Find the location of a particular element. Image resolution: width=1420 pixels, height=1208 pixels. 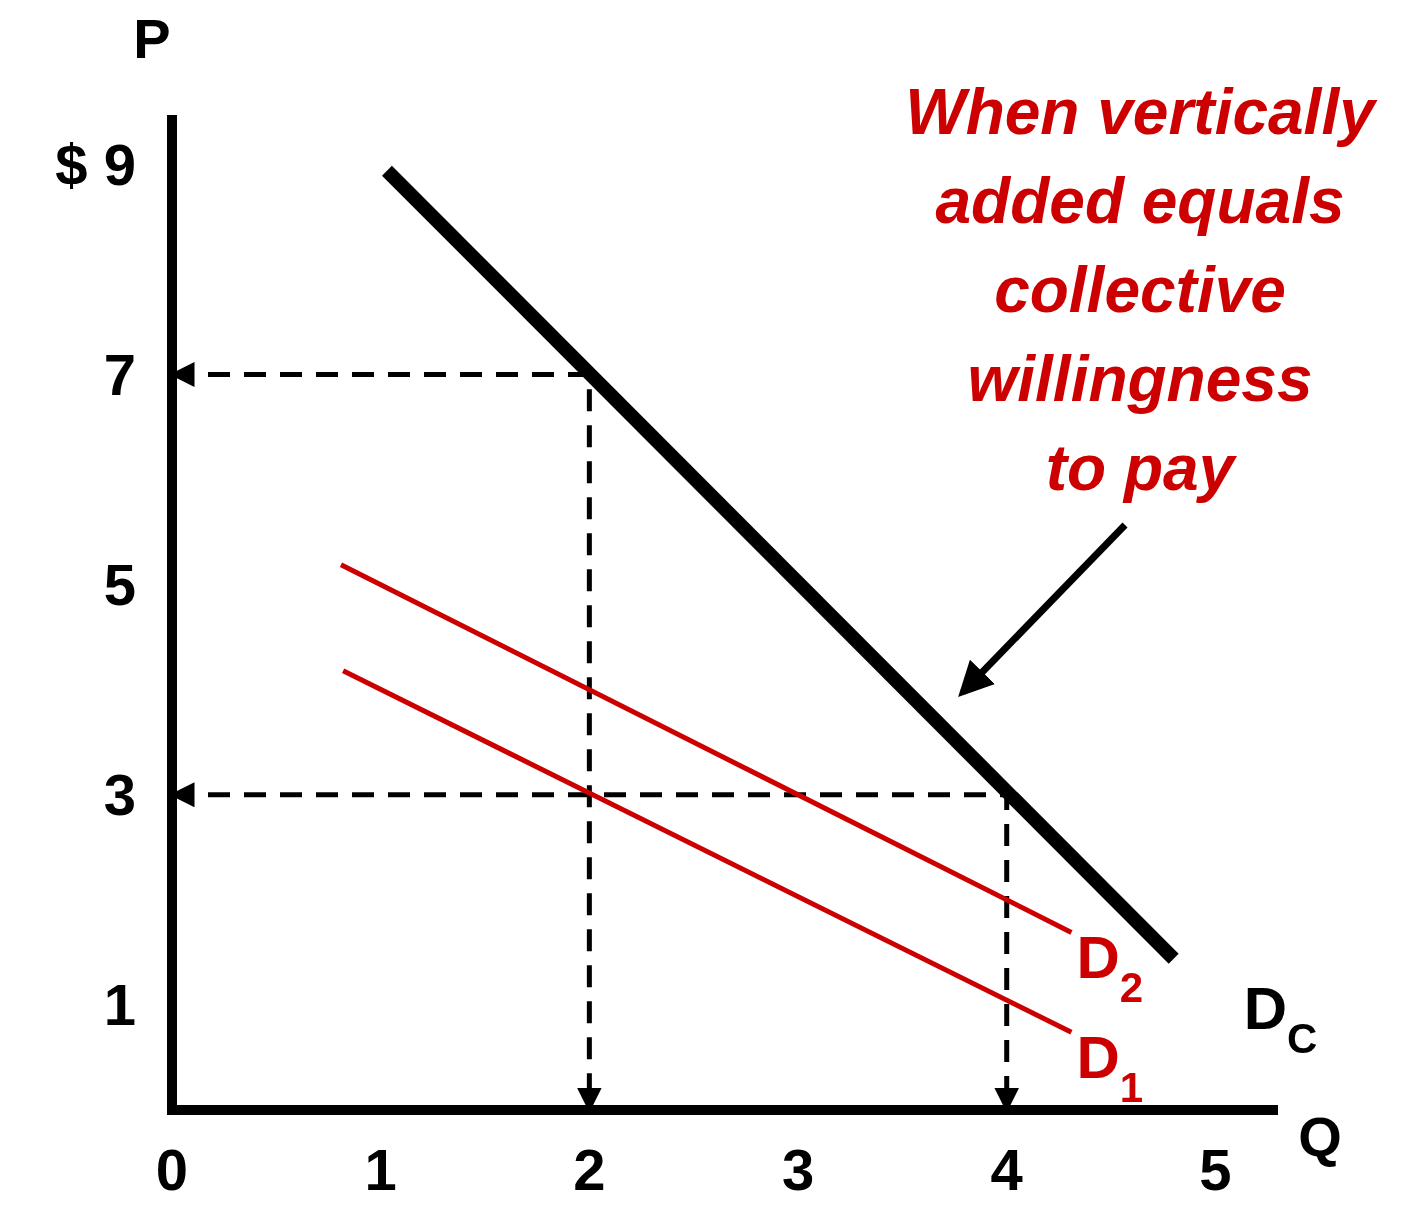

x-tick-label: 3 is located at coordinates (798, 1169).